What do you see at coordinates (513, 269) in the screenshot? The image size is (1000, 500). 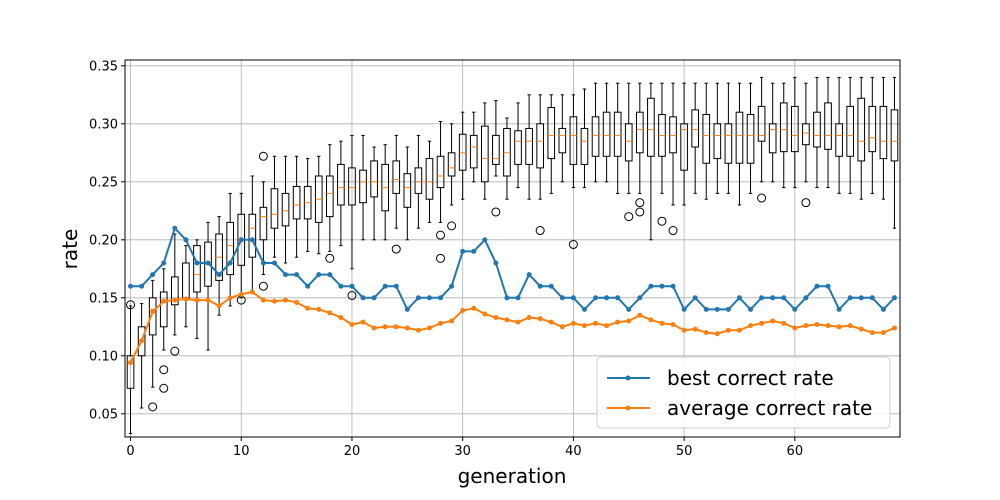 I see `best-correct-rate-line` at bounding box center [513, 269].